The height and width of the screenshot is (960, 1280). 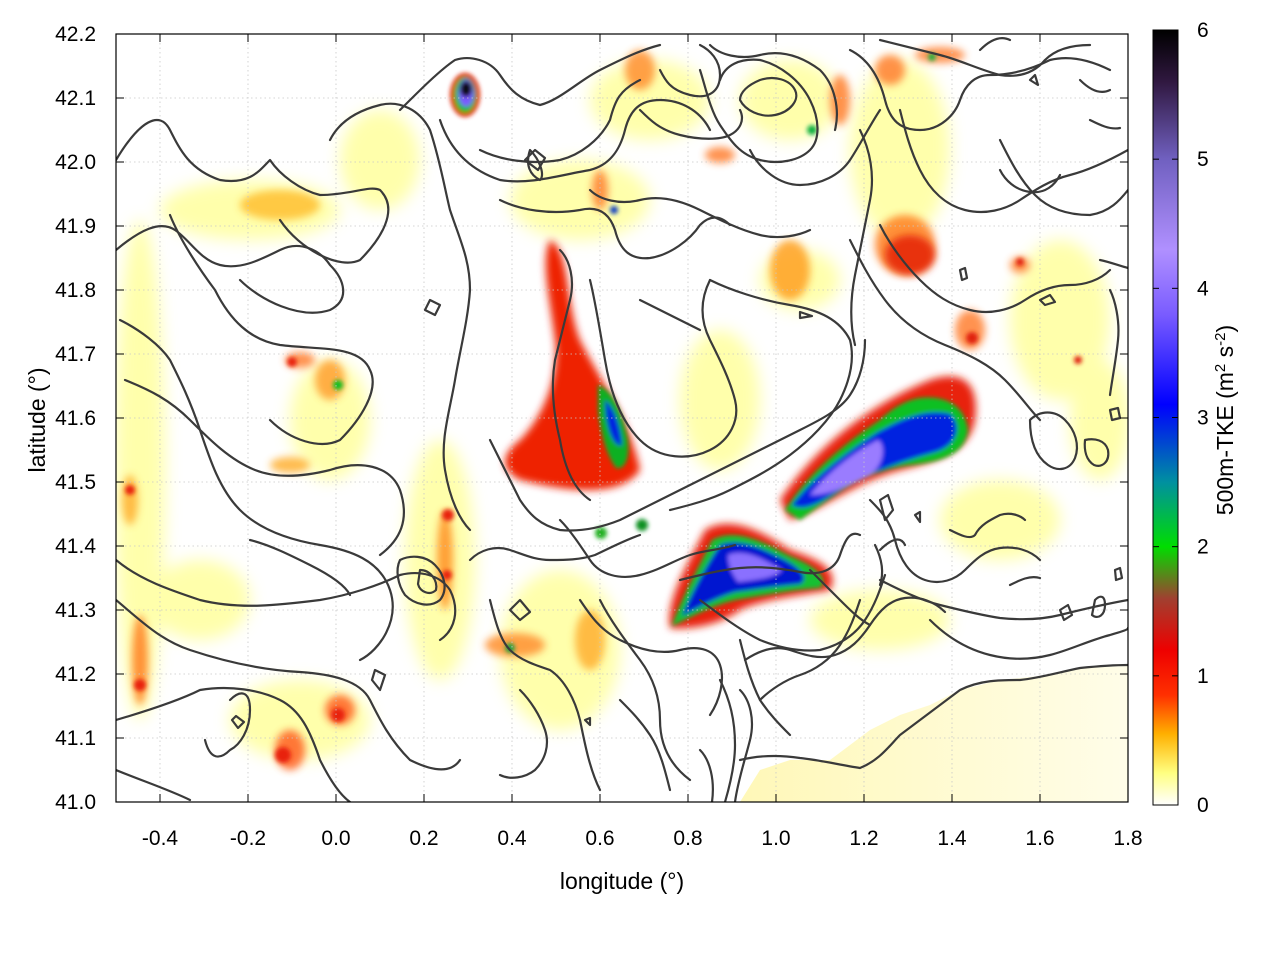 What do you see at coordinates (1220, 338) in the screenshot?
I see `colorbar-label-sup2: -2` at bounding box center [1220, 338].